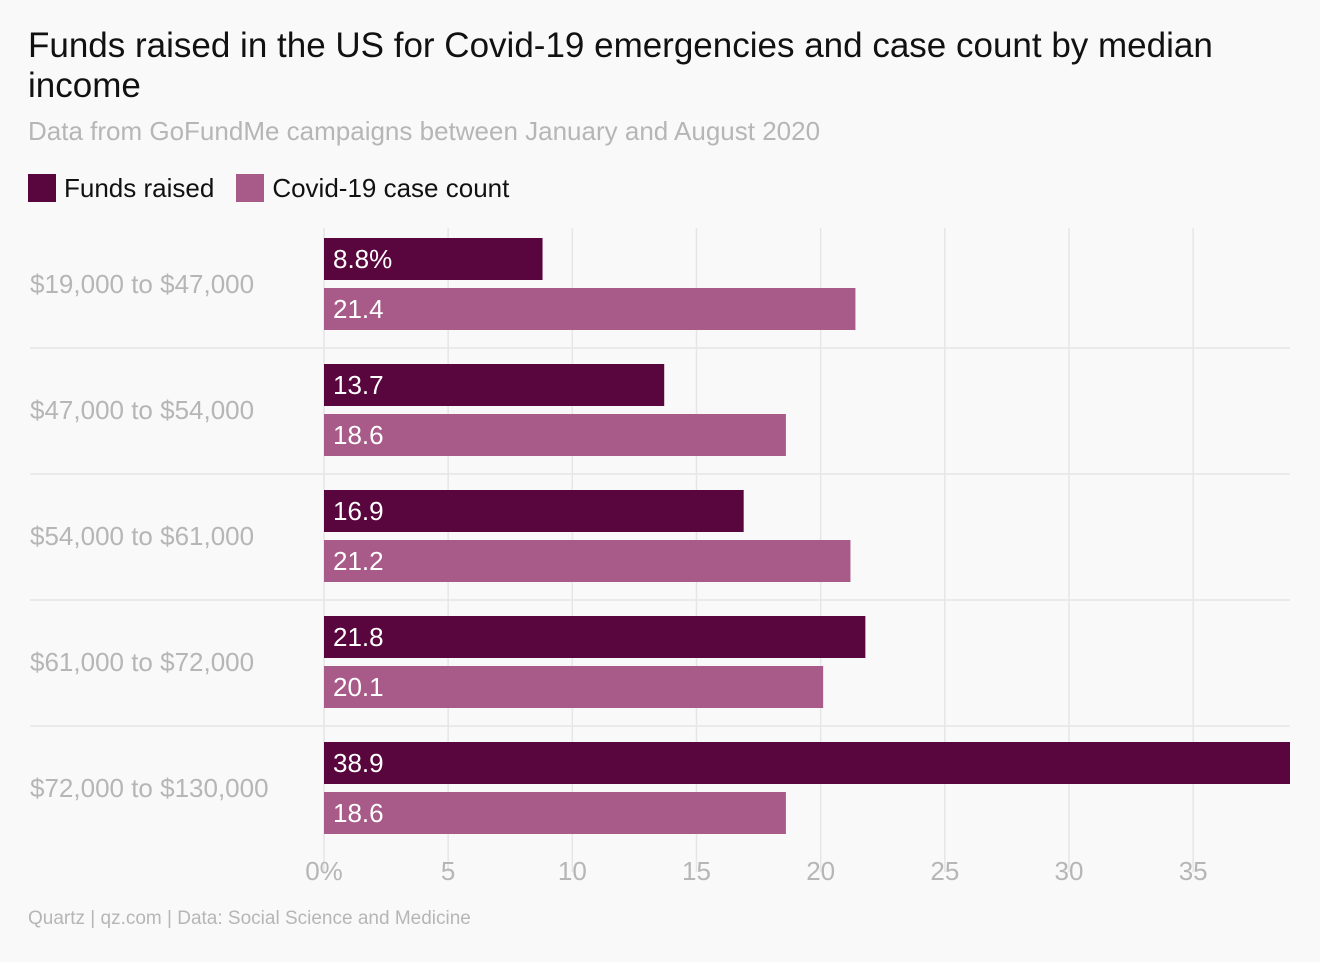 The height and width of the screenshot is (962, 1320). What do you see at coordinates (142, 410) in the screenshot?
I see `category-label: $47,000 to $54,000` at bounding box center [142, 410].